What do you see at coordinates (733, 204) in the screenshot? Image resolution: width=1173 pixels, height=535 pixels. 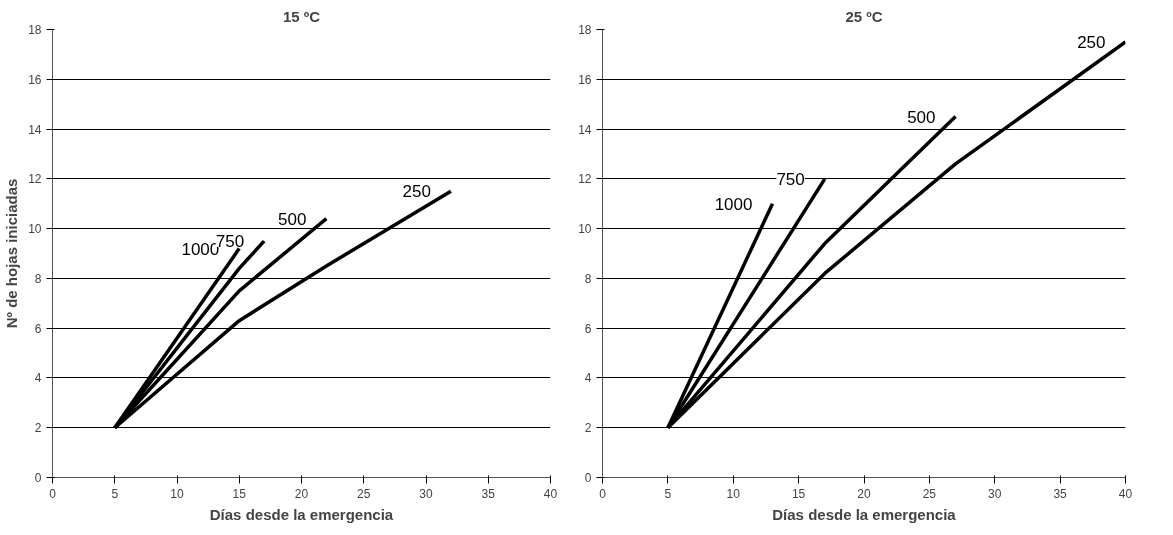 I see `series-label: 1000` at bounding box center [733, 204].